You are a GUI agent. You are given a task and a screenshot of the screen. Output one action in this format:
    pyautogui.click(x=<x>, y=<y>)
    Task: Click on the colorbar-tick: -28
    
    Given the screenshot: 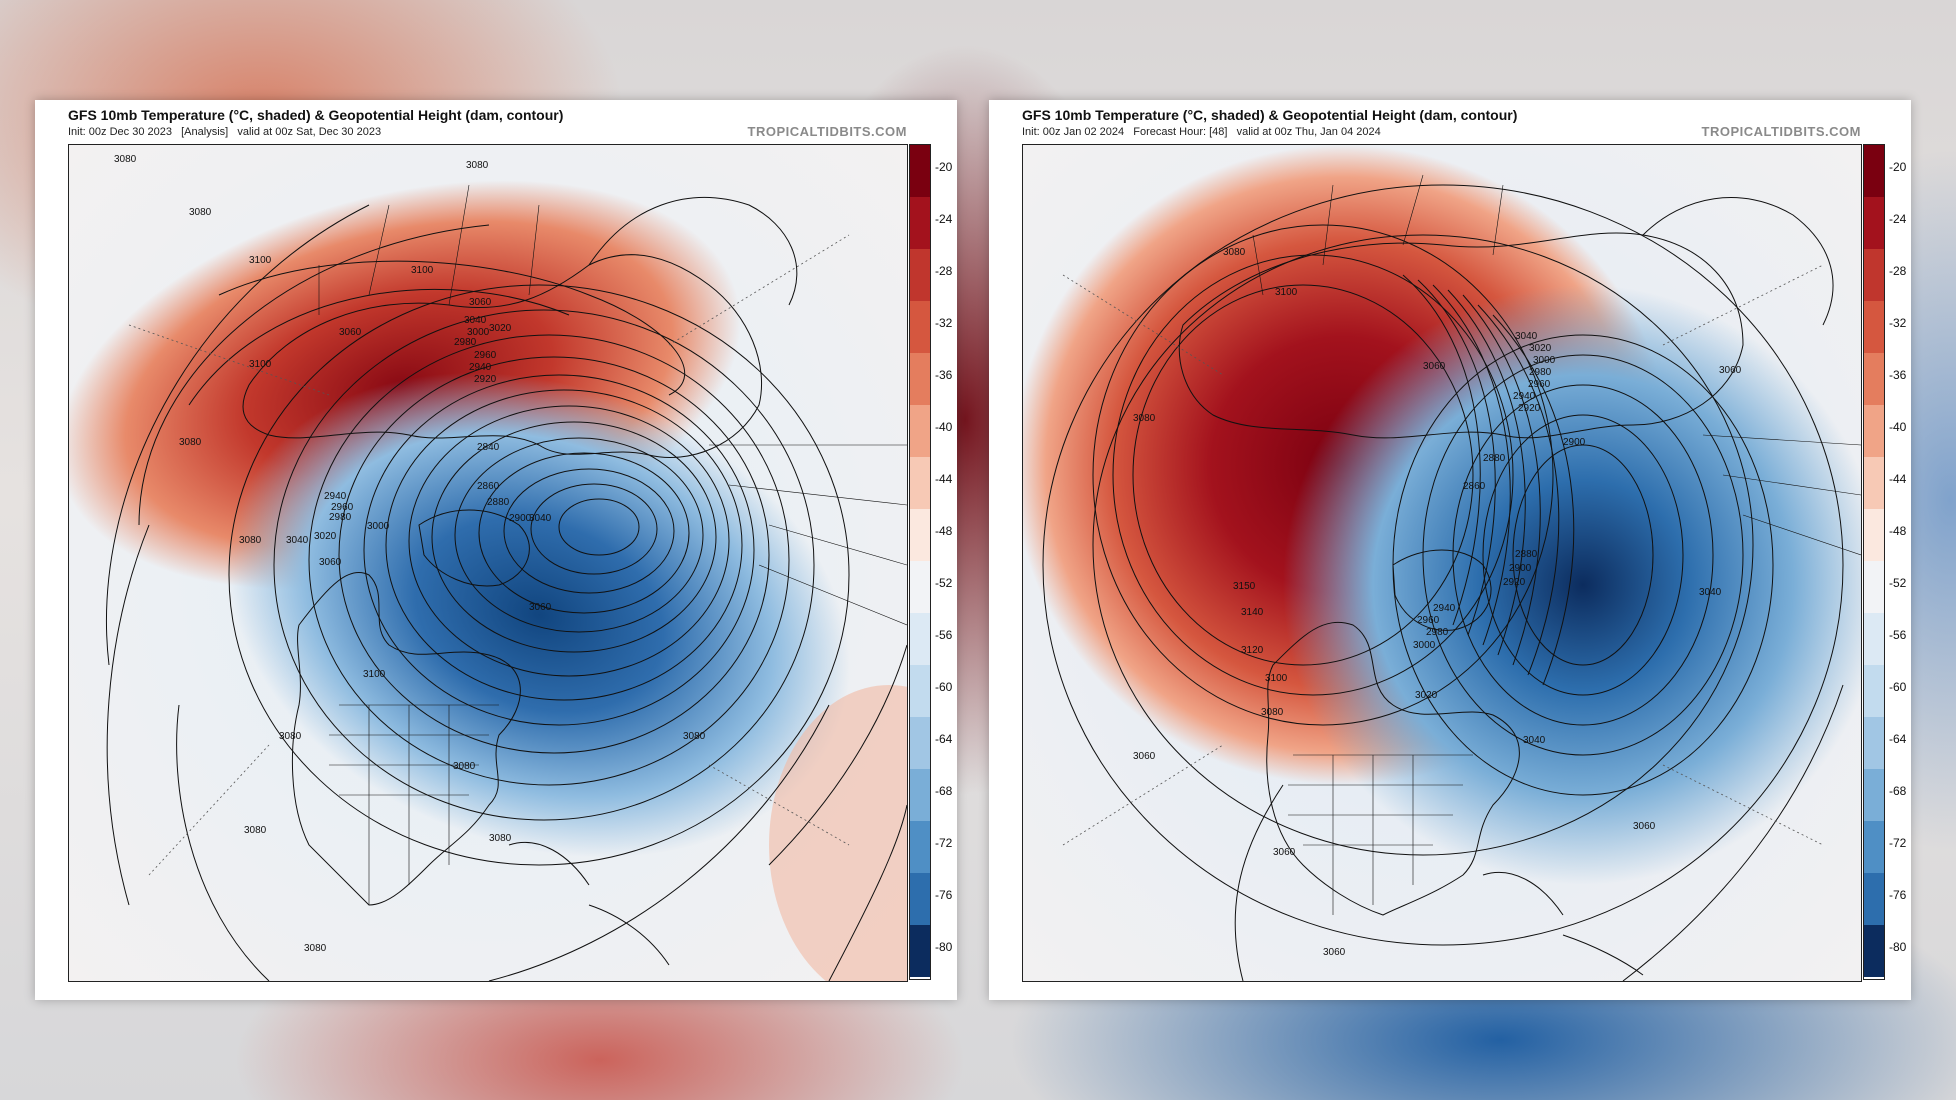 What is the action you would take?
    pyautogui.click(x=1898, y=271)
    